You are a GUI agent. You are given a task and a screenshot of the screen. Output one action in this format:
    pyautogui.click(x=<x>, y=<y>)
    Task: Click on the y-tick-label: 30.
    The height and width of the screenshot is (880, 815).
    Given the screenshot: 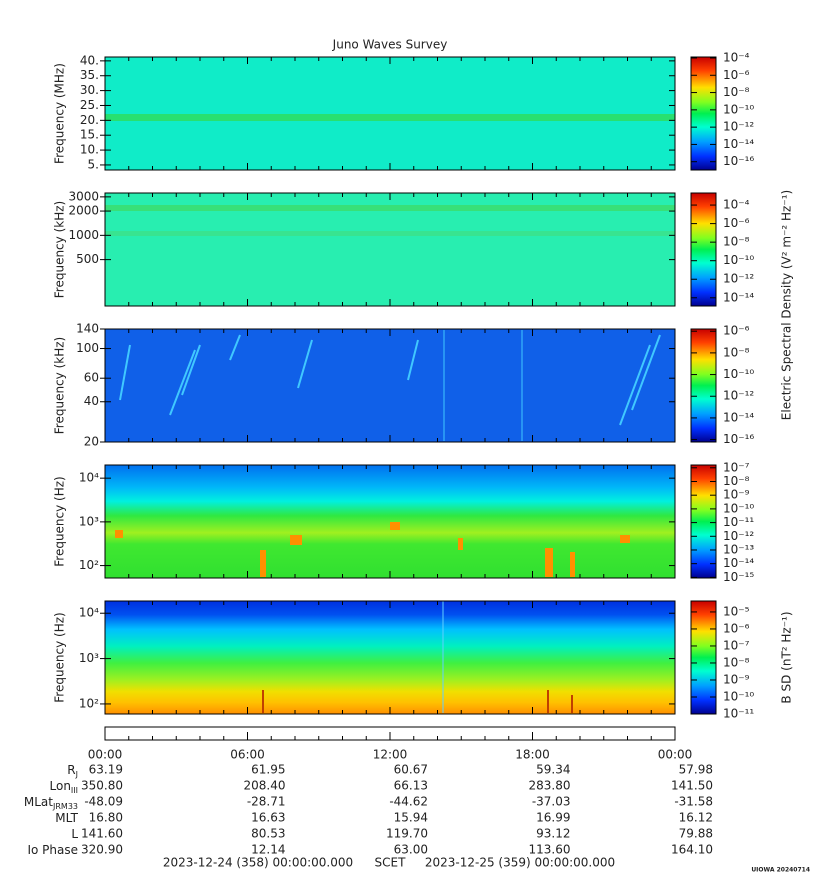 What is the action you would take?
    pyautogui.click(x=89, y=90)
    